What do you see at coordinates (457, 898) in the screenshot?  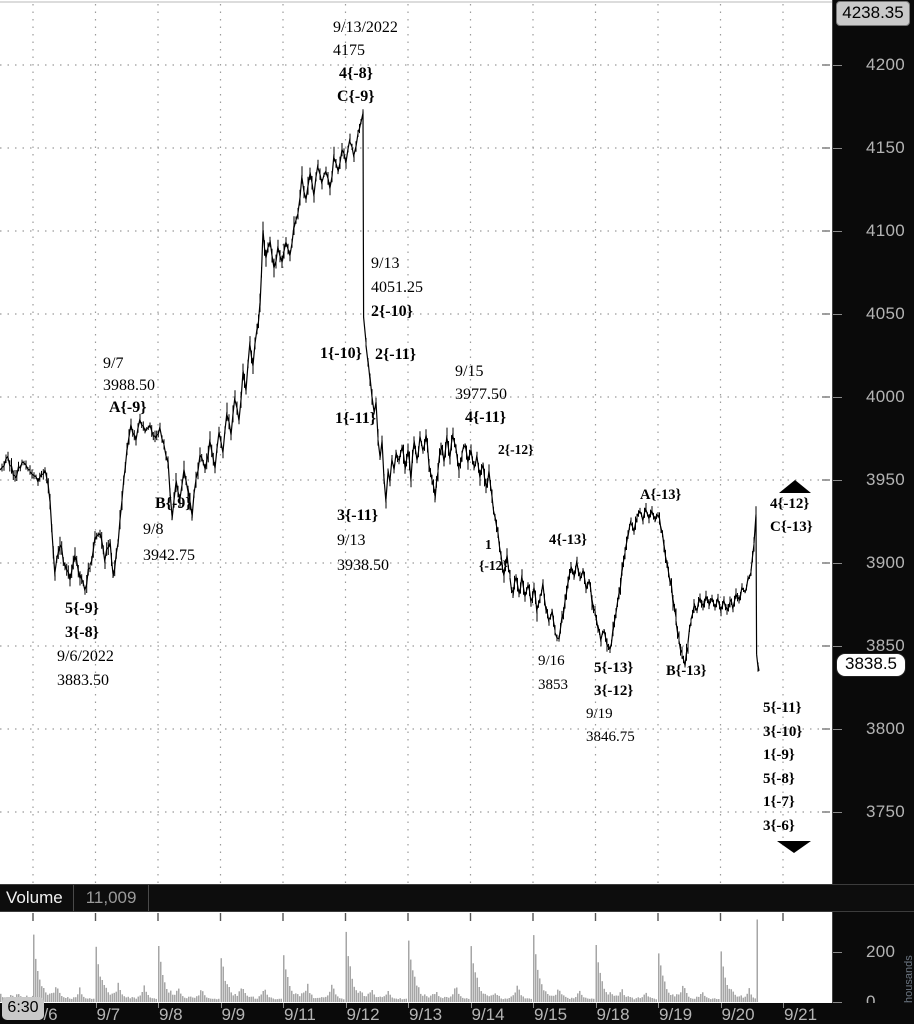 I see `volume-header: Volume 11,009` at bounding box center [457, 898].